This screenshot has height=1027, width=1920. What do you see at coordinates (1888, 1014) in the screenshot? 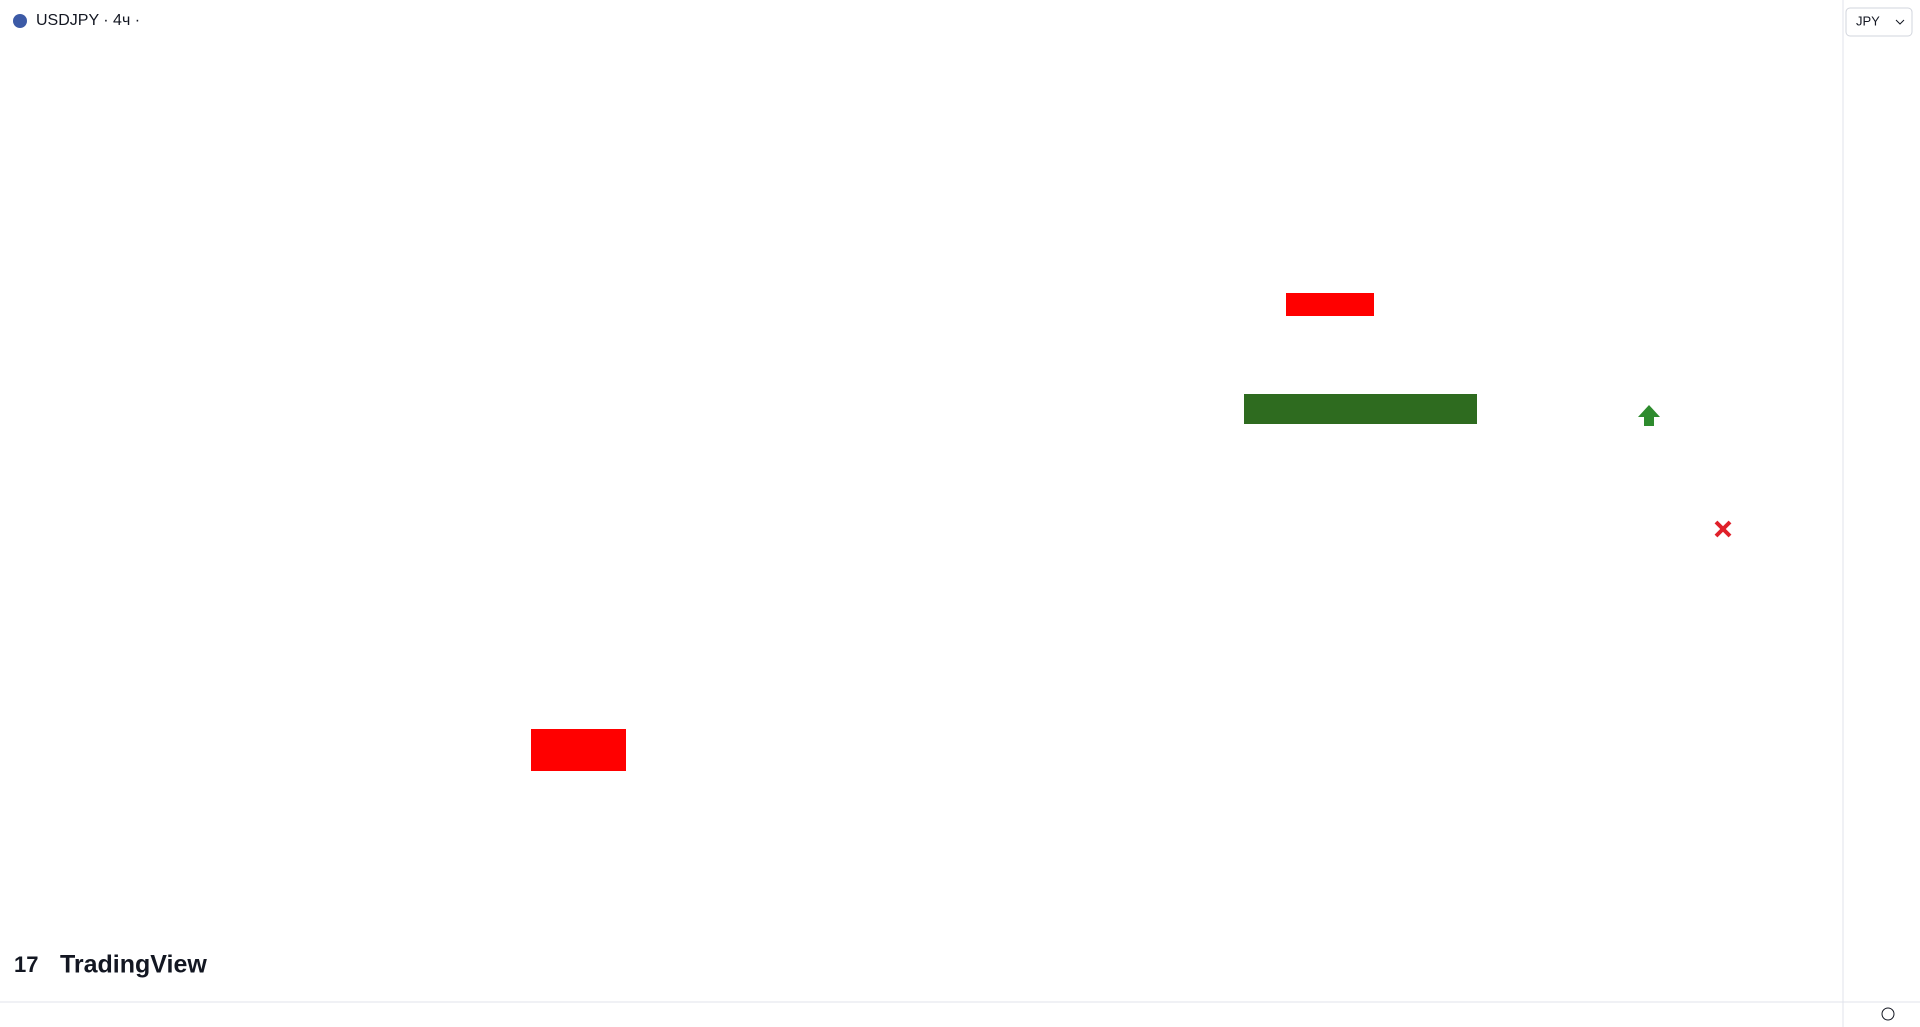
I see `settings-icon` at bounding box center [1888, 1014].